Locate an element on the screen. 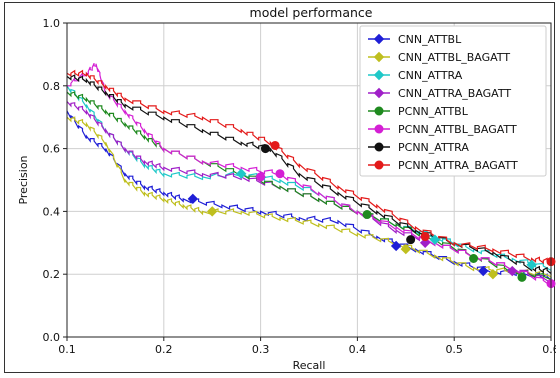  y-tick-label: 1.0 is located at coordinates (52, 23).